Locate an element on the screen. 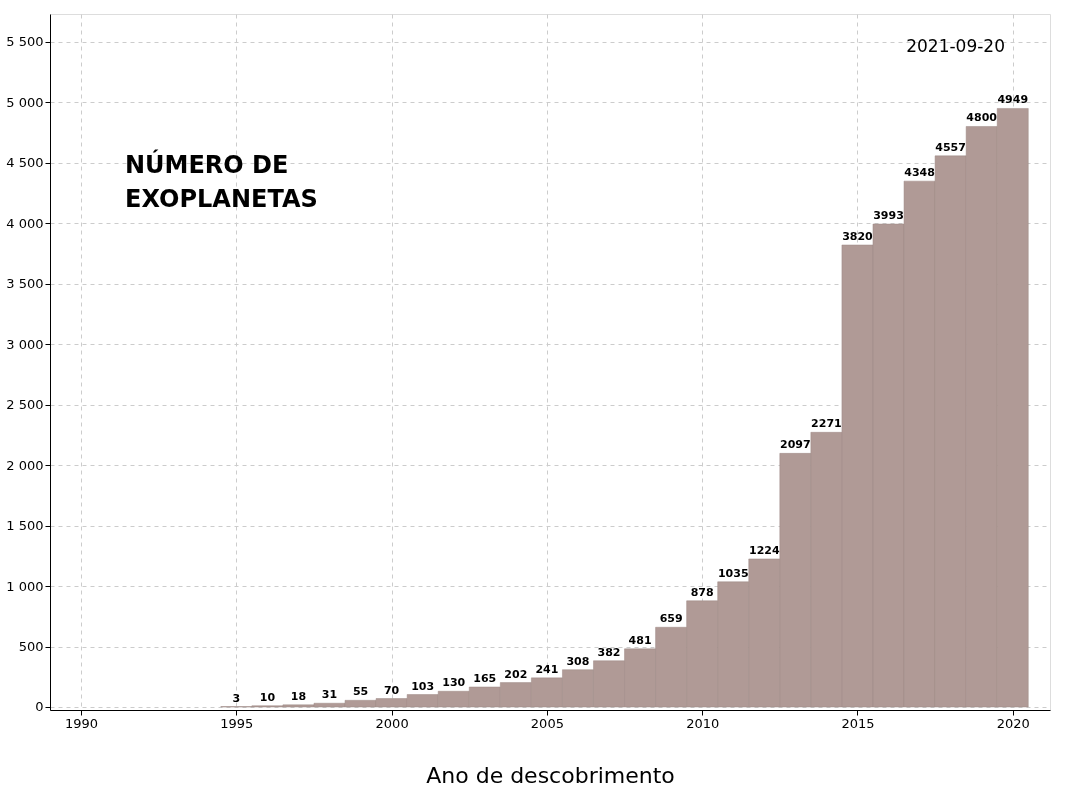 This screenshot has height=799, width=1066. data-label: 1224 is located at coordinates (764, 550).